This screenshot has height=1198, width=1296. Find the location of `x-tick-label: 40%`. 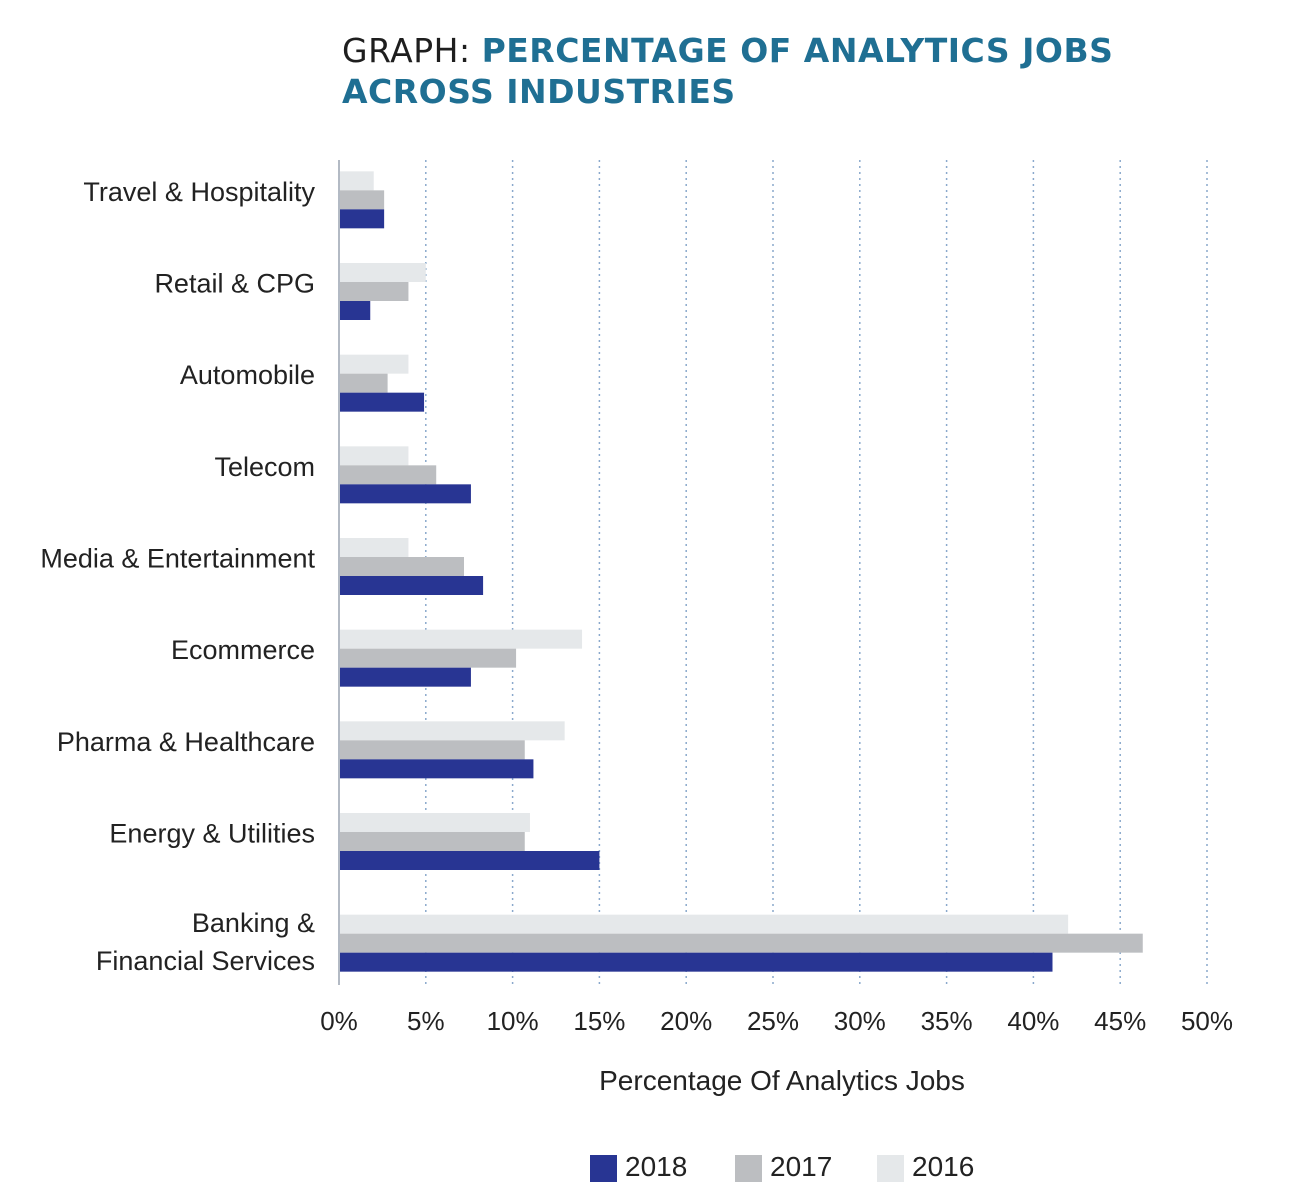

x-tick-label: 40% is located at coordinates (1033, 1021).